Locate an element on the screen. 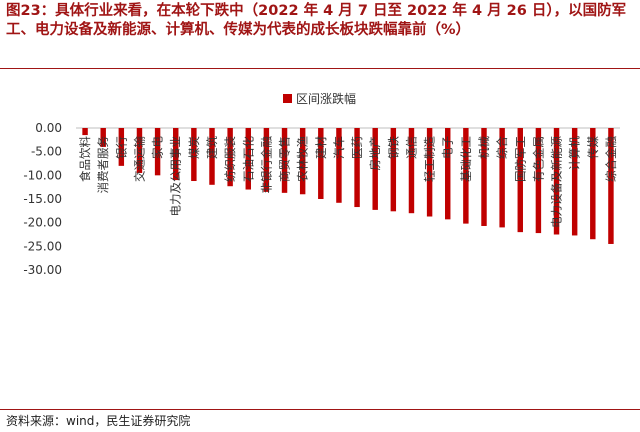  x-tick-label: 计算机 is located at coordinates (575, 153).